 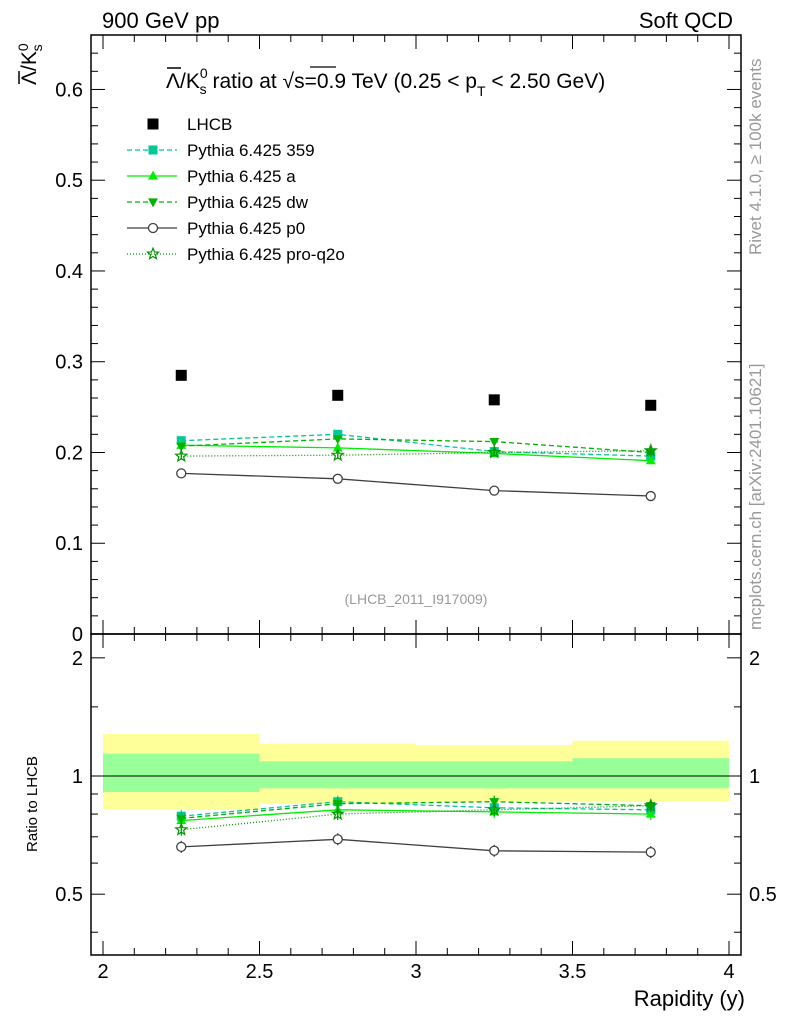 What do you see at coordinates (153, 124) in the screenshot?
I see `legend-marker-lhcb` at bounding box center [153, 124].